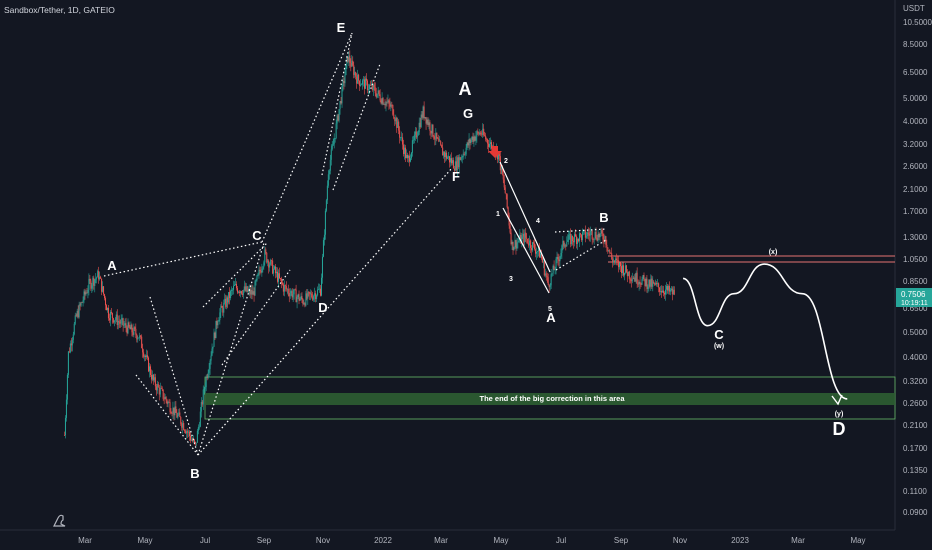 This screenshot has width=932, height=550. What do you see at coordinates (264, 540) in the screenshot?
I see `time-tick-label: Sep` at bounding box center [264, 540].